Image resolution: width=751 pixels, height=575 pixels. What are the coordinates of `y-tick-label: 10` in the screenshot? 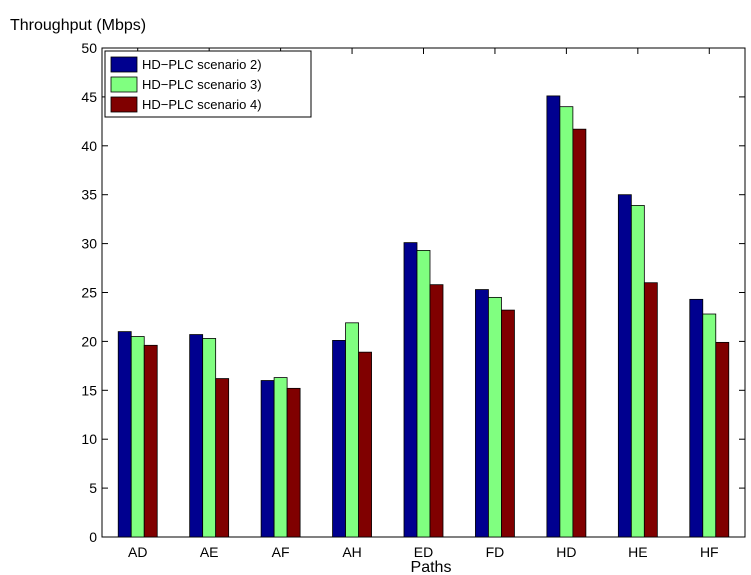 It's located at (89, 439).